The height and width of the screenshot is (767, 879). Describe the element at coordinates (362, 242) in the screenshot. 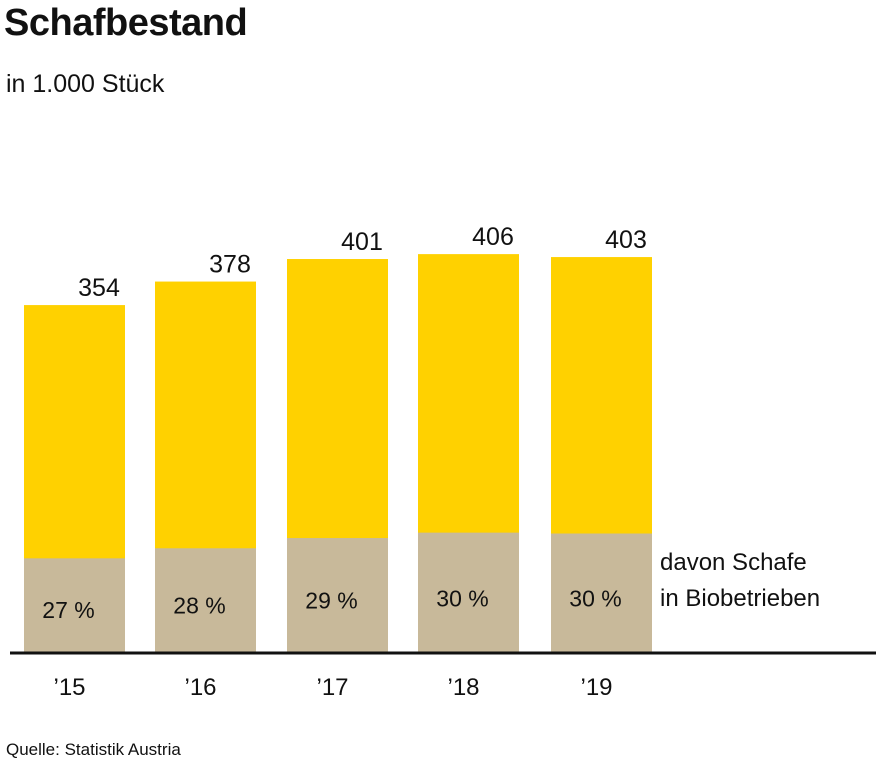

I see `value-label-2: 401` at that location.